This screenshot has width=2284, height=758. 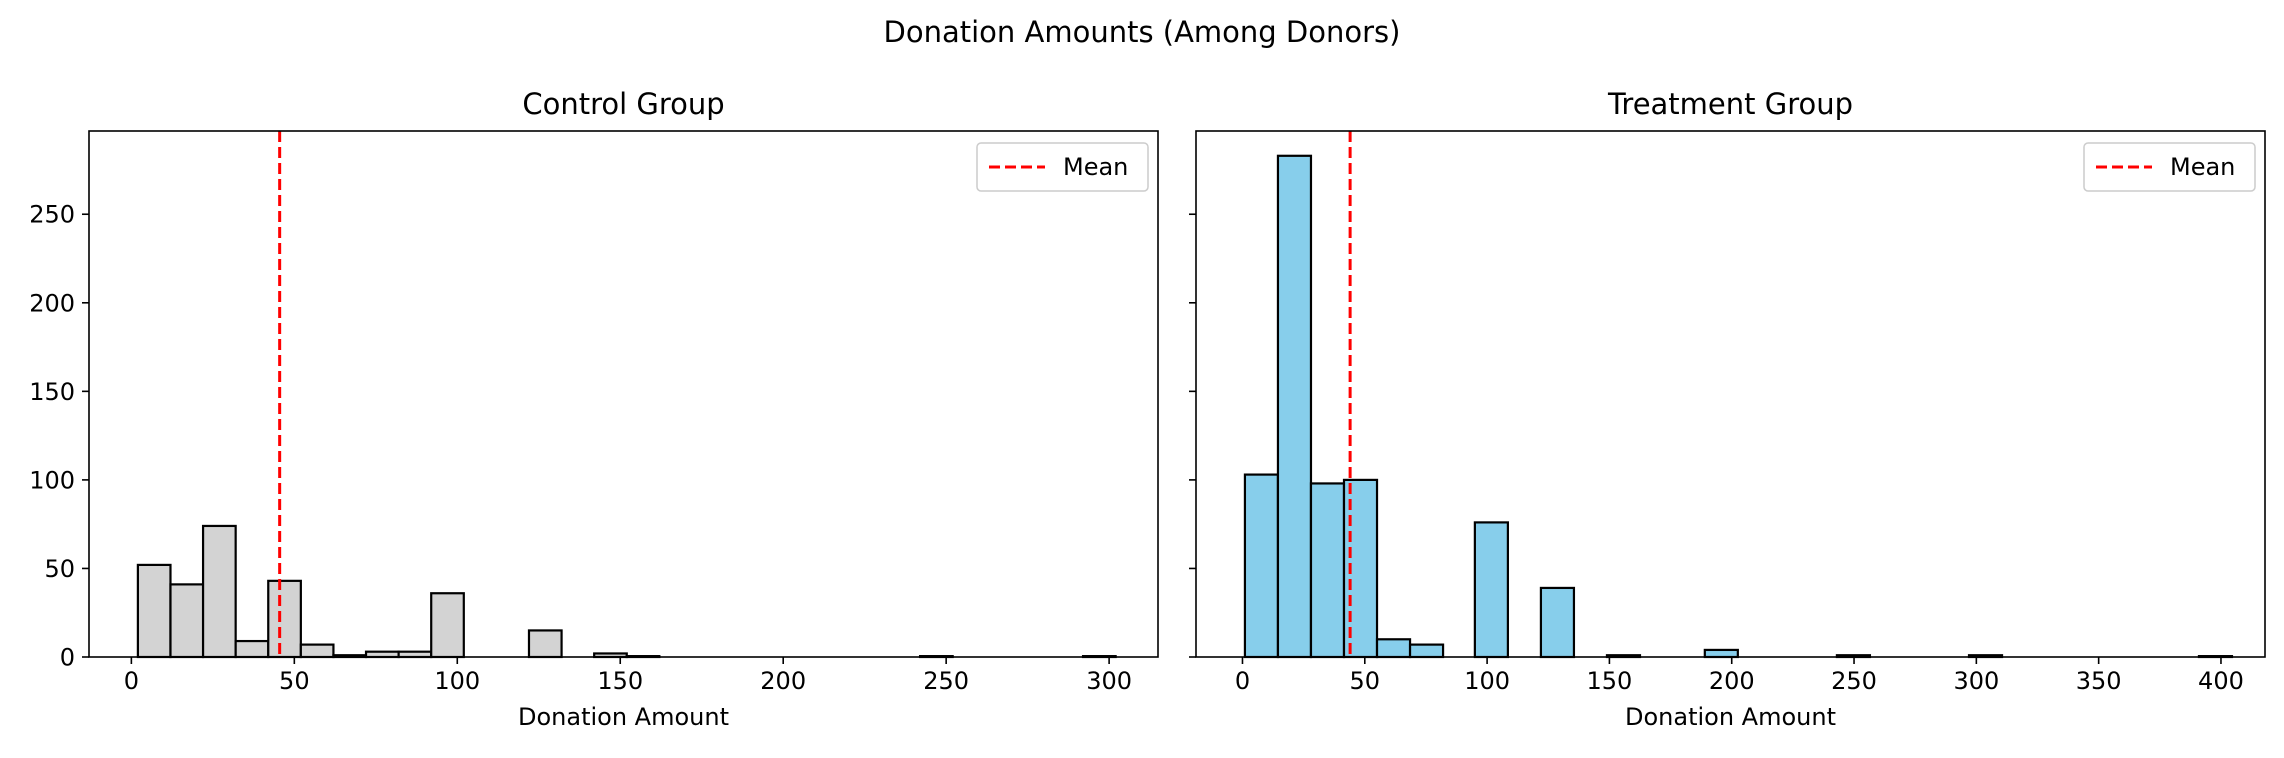 I want to click on control-group-xtick-label: 200, so click(x=783, y=681).